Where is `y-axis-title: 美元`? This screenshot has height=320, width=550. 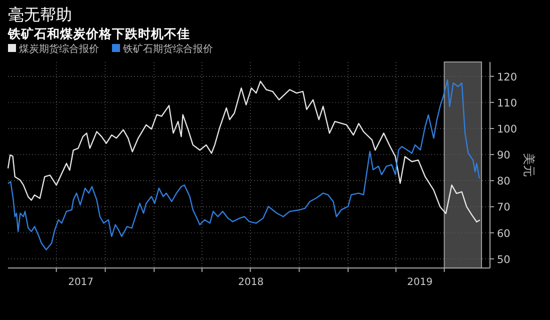
y-axis-title: 美元 is located at coordinates (529, 165).